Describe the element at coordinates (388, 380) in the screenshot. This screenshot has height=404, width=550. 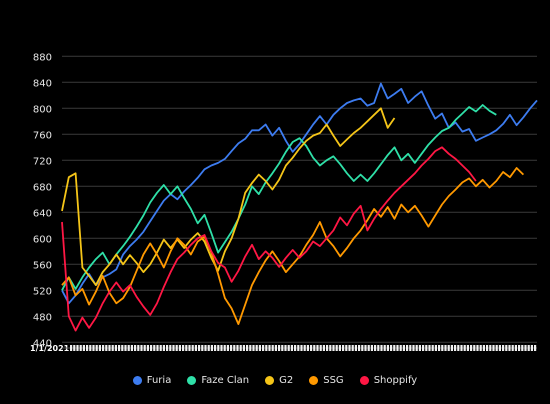
I see `legend-item-shoppify: Shoppify` at that location.